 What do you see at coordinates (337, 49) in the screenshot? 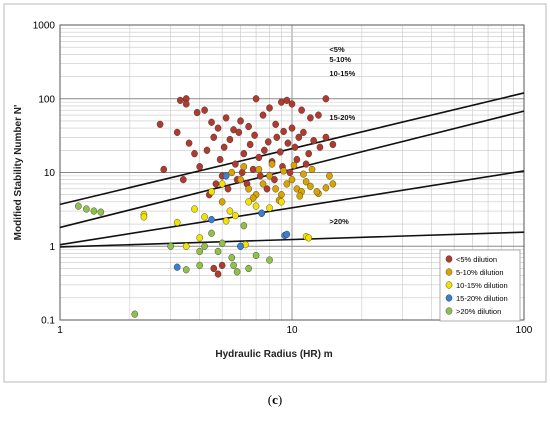
I see `zone-label: <5%` at bounding box center [337, 49].